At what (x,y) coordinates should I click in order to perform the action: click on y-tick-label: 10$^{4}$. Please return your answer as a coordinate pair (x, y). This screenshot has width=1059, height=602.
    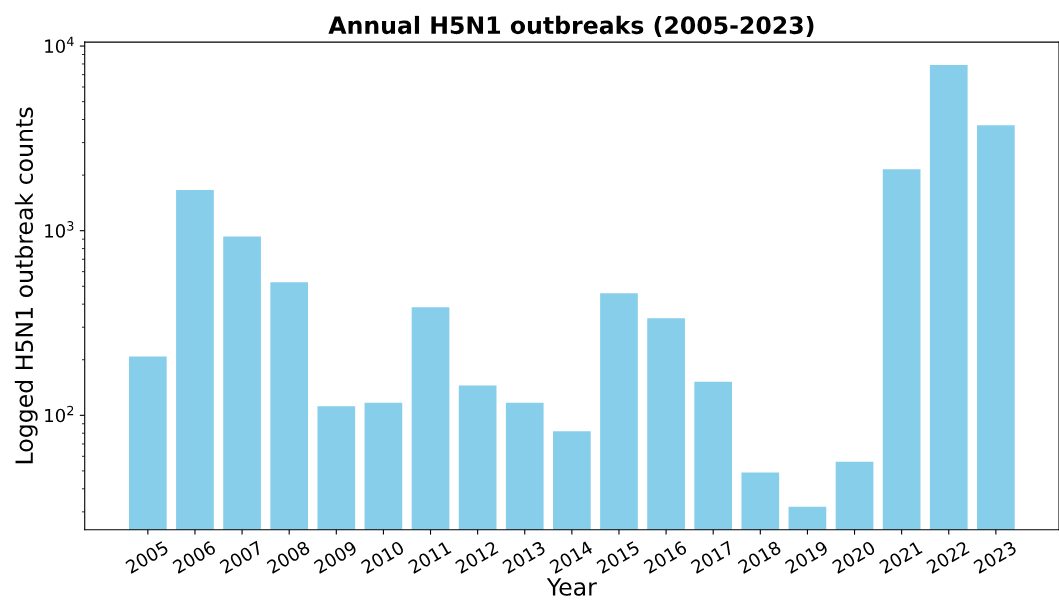
    Looking at the image, I should click on (59, 45).